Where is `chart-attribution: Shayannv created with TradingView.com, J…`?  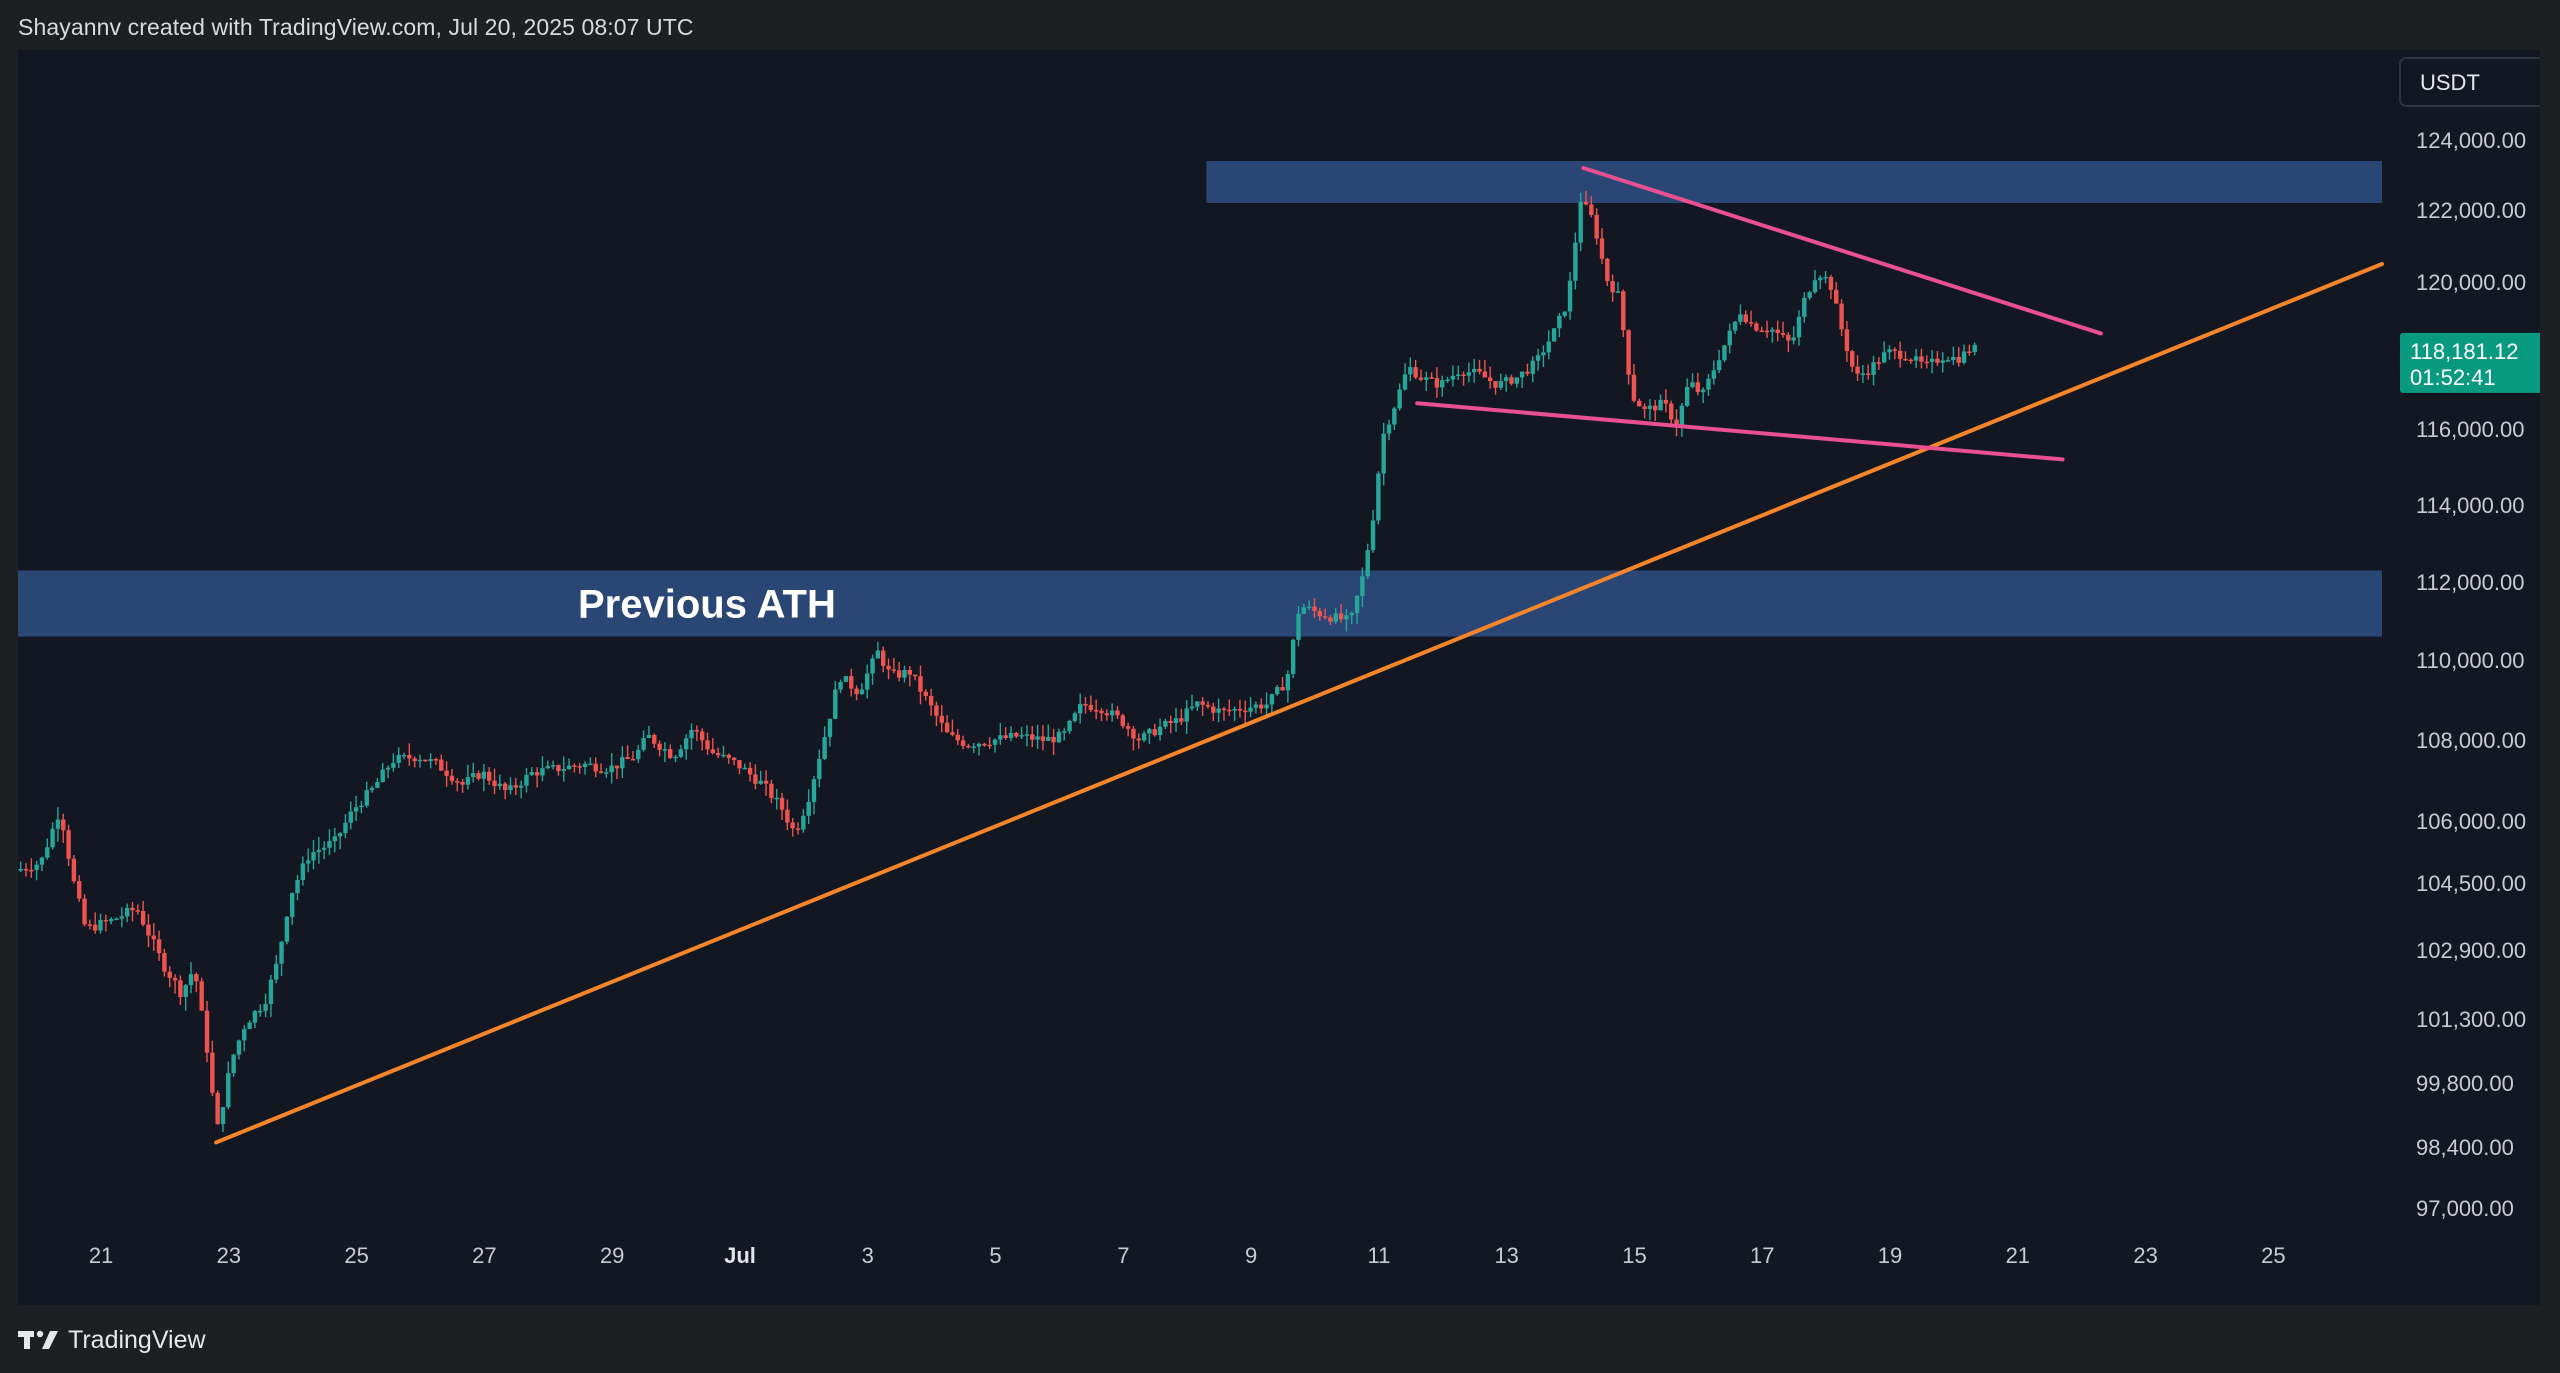 chart-attribution: Shayannv created with TradingView.com, J… is located at coordinates (356, 27).